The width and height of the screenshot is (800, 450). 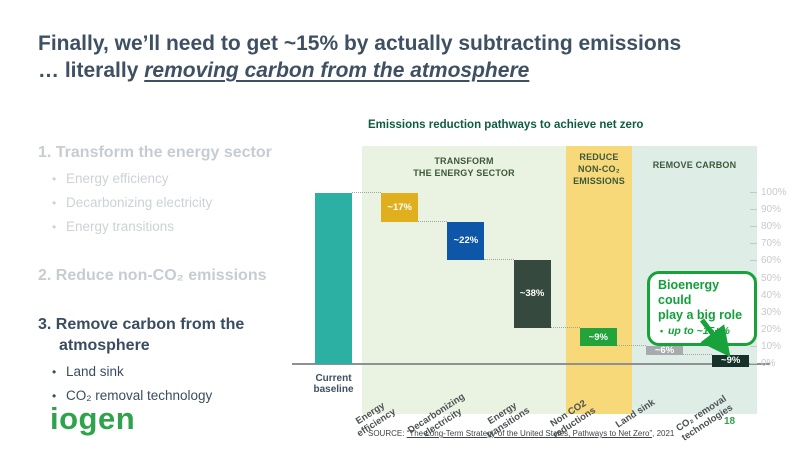 I want to click on y-tick-label: 50%, so click(x=771, y=278).